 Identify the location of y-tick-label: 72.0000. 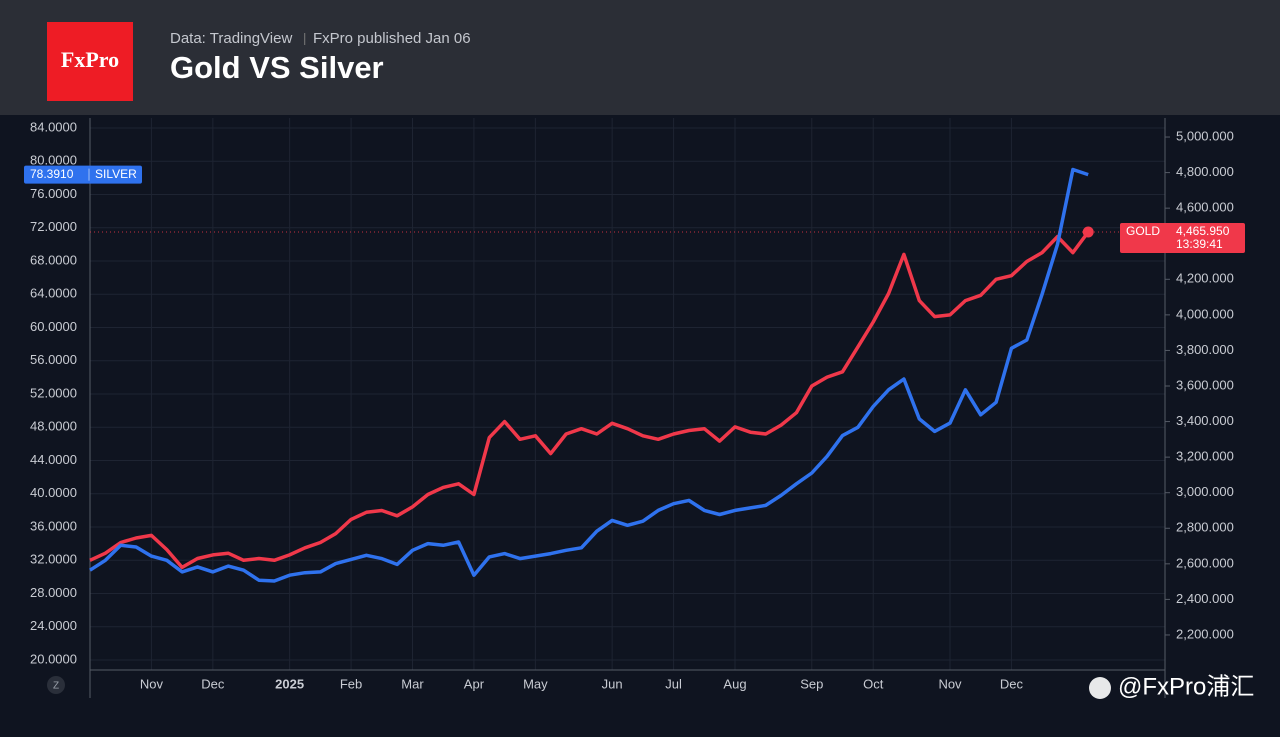
(53, 226).